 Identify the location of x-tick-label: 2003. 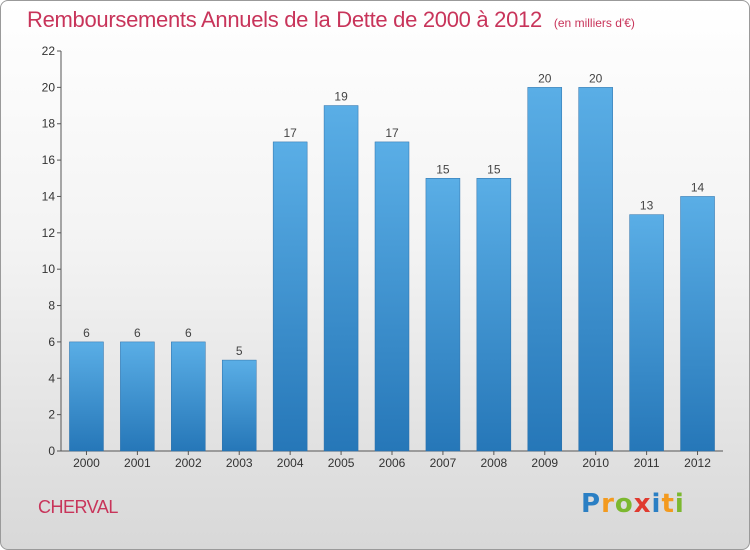
(239, 463).